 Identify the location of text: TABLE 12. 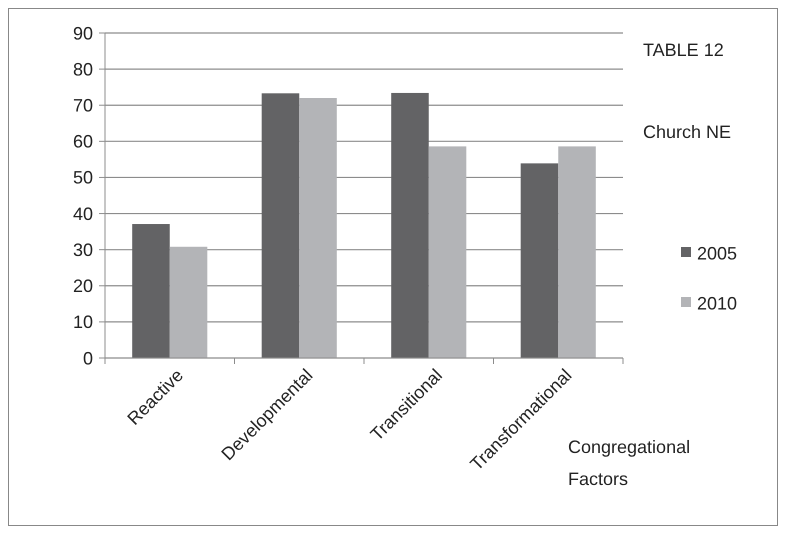
(683, 50).